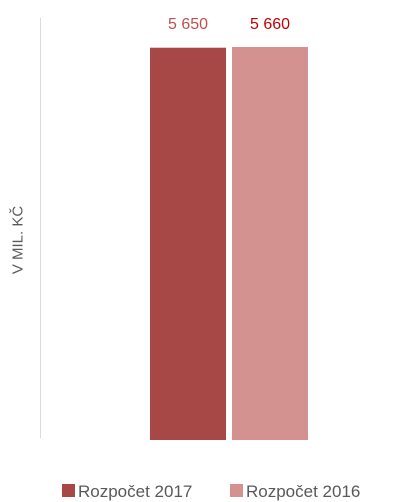  What do you see at coordinates (236, 490) in the screenshot?
I see `legend-swatch-rozpocet-2016` at bounding box center [236, 490].